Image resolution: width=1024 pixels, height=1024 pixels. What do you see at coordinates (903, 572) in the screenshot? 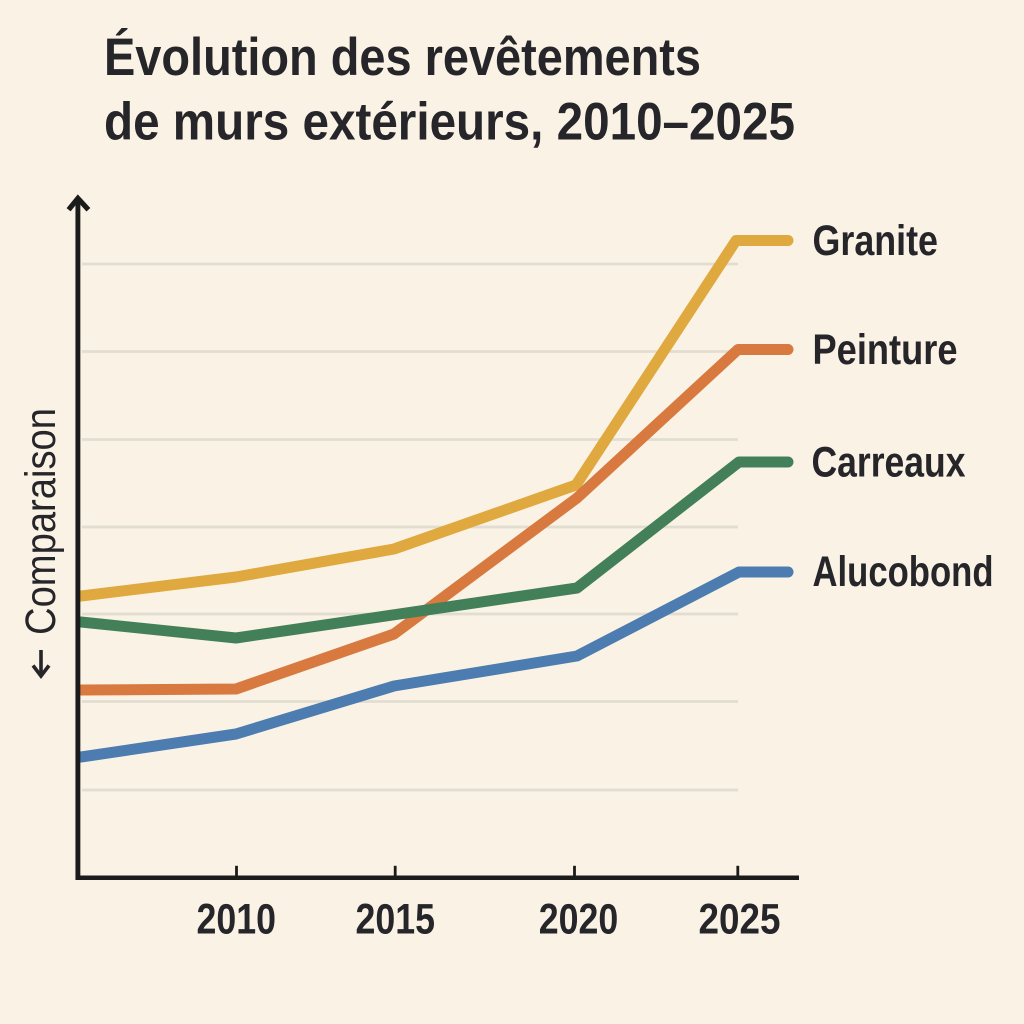
I see `svg-text: Alucobond` at bounding box center [903, 572].